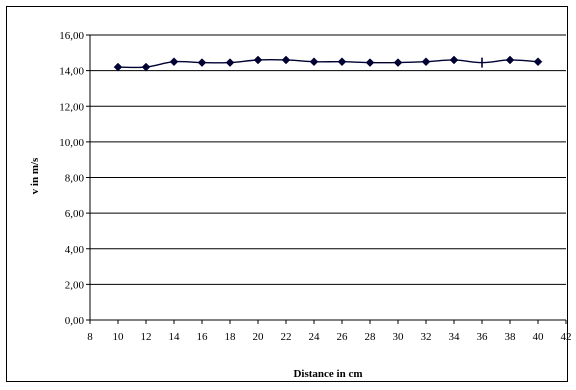 The height and width of the screenshot is (390, 576). I want to click on y-axis-title: v in m/s, so click(35, 175).